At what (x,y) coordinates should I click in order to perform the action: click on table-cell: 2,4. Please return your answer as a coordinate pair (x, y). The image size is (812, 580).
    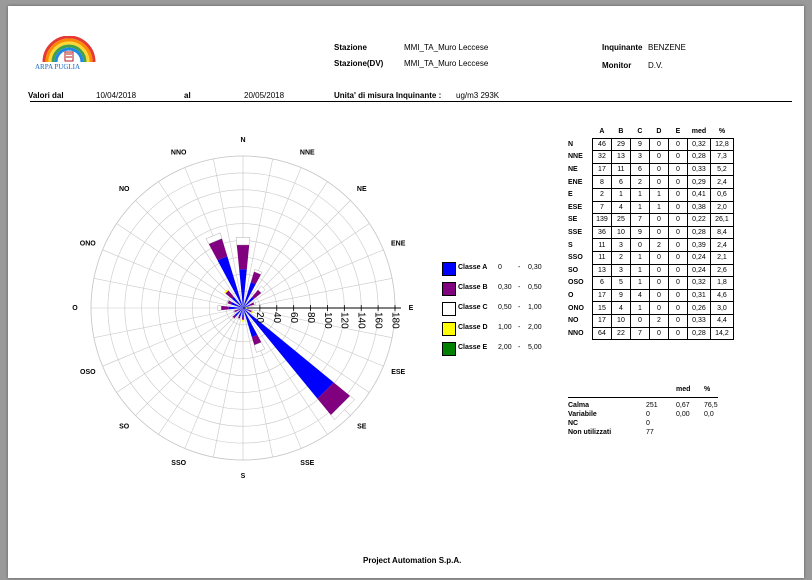
    Looking at the image, I should click on (721, 182).